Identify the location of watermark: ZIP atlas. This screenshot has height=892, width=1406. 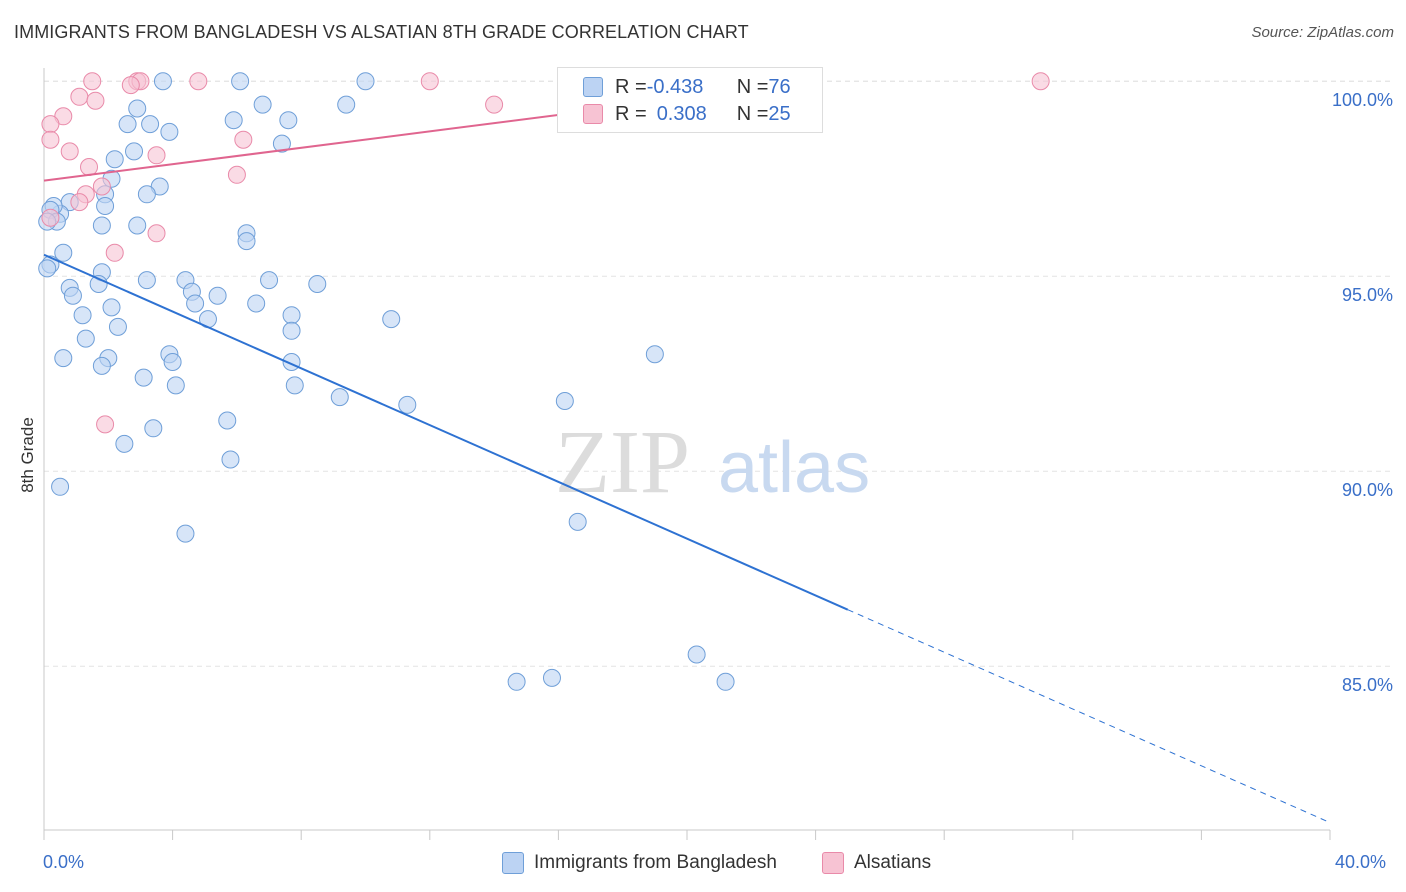
(712, 462).